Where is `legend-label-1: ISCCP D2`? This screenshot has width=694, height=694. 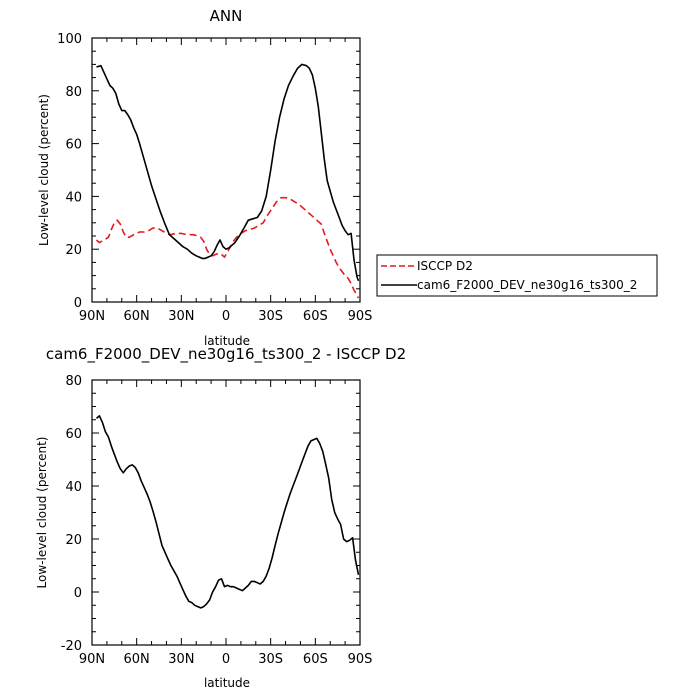 legend-label-1: ISCCP D2 is located at coordinates (445, 266).